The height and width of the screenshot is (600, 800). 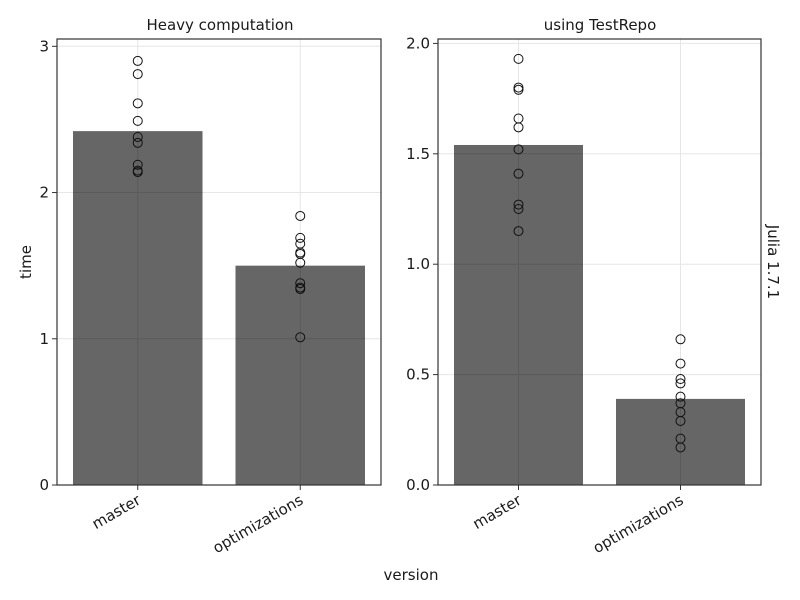 I want to click on y-ticks: 0 1 2 3, so click(x=48, y=265).